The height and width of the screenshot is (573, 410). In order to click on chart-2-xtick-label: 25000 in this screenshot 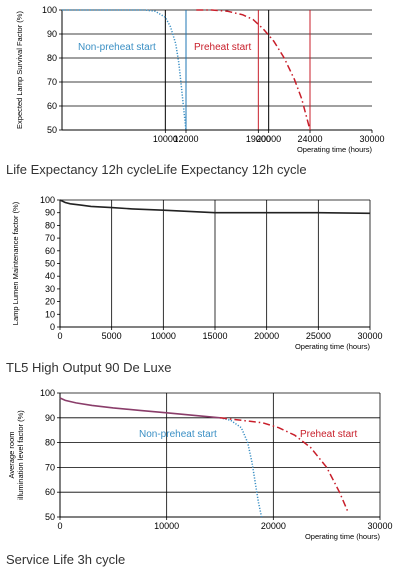, I will do `click(318, 336)`.